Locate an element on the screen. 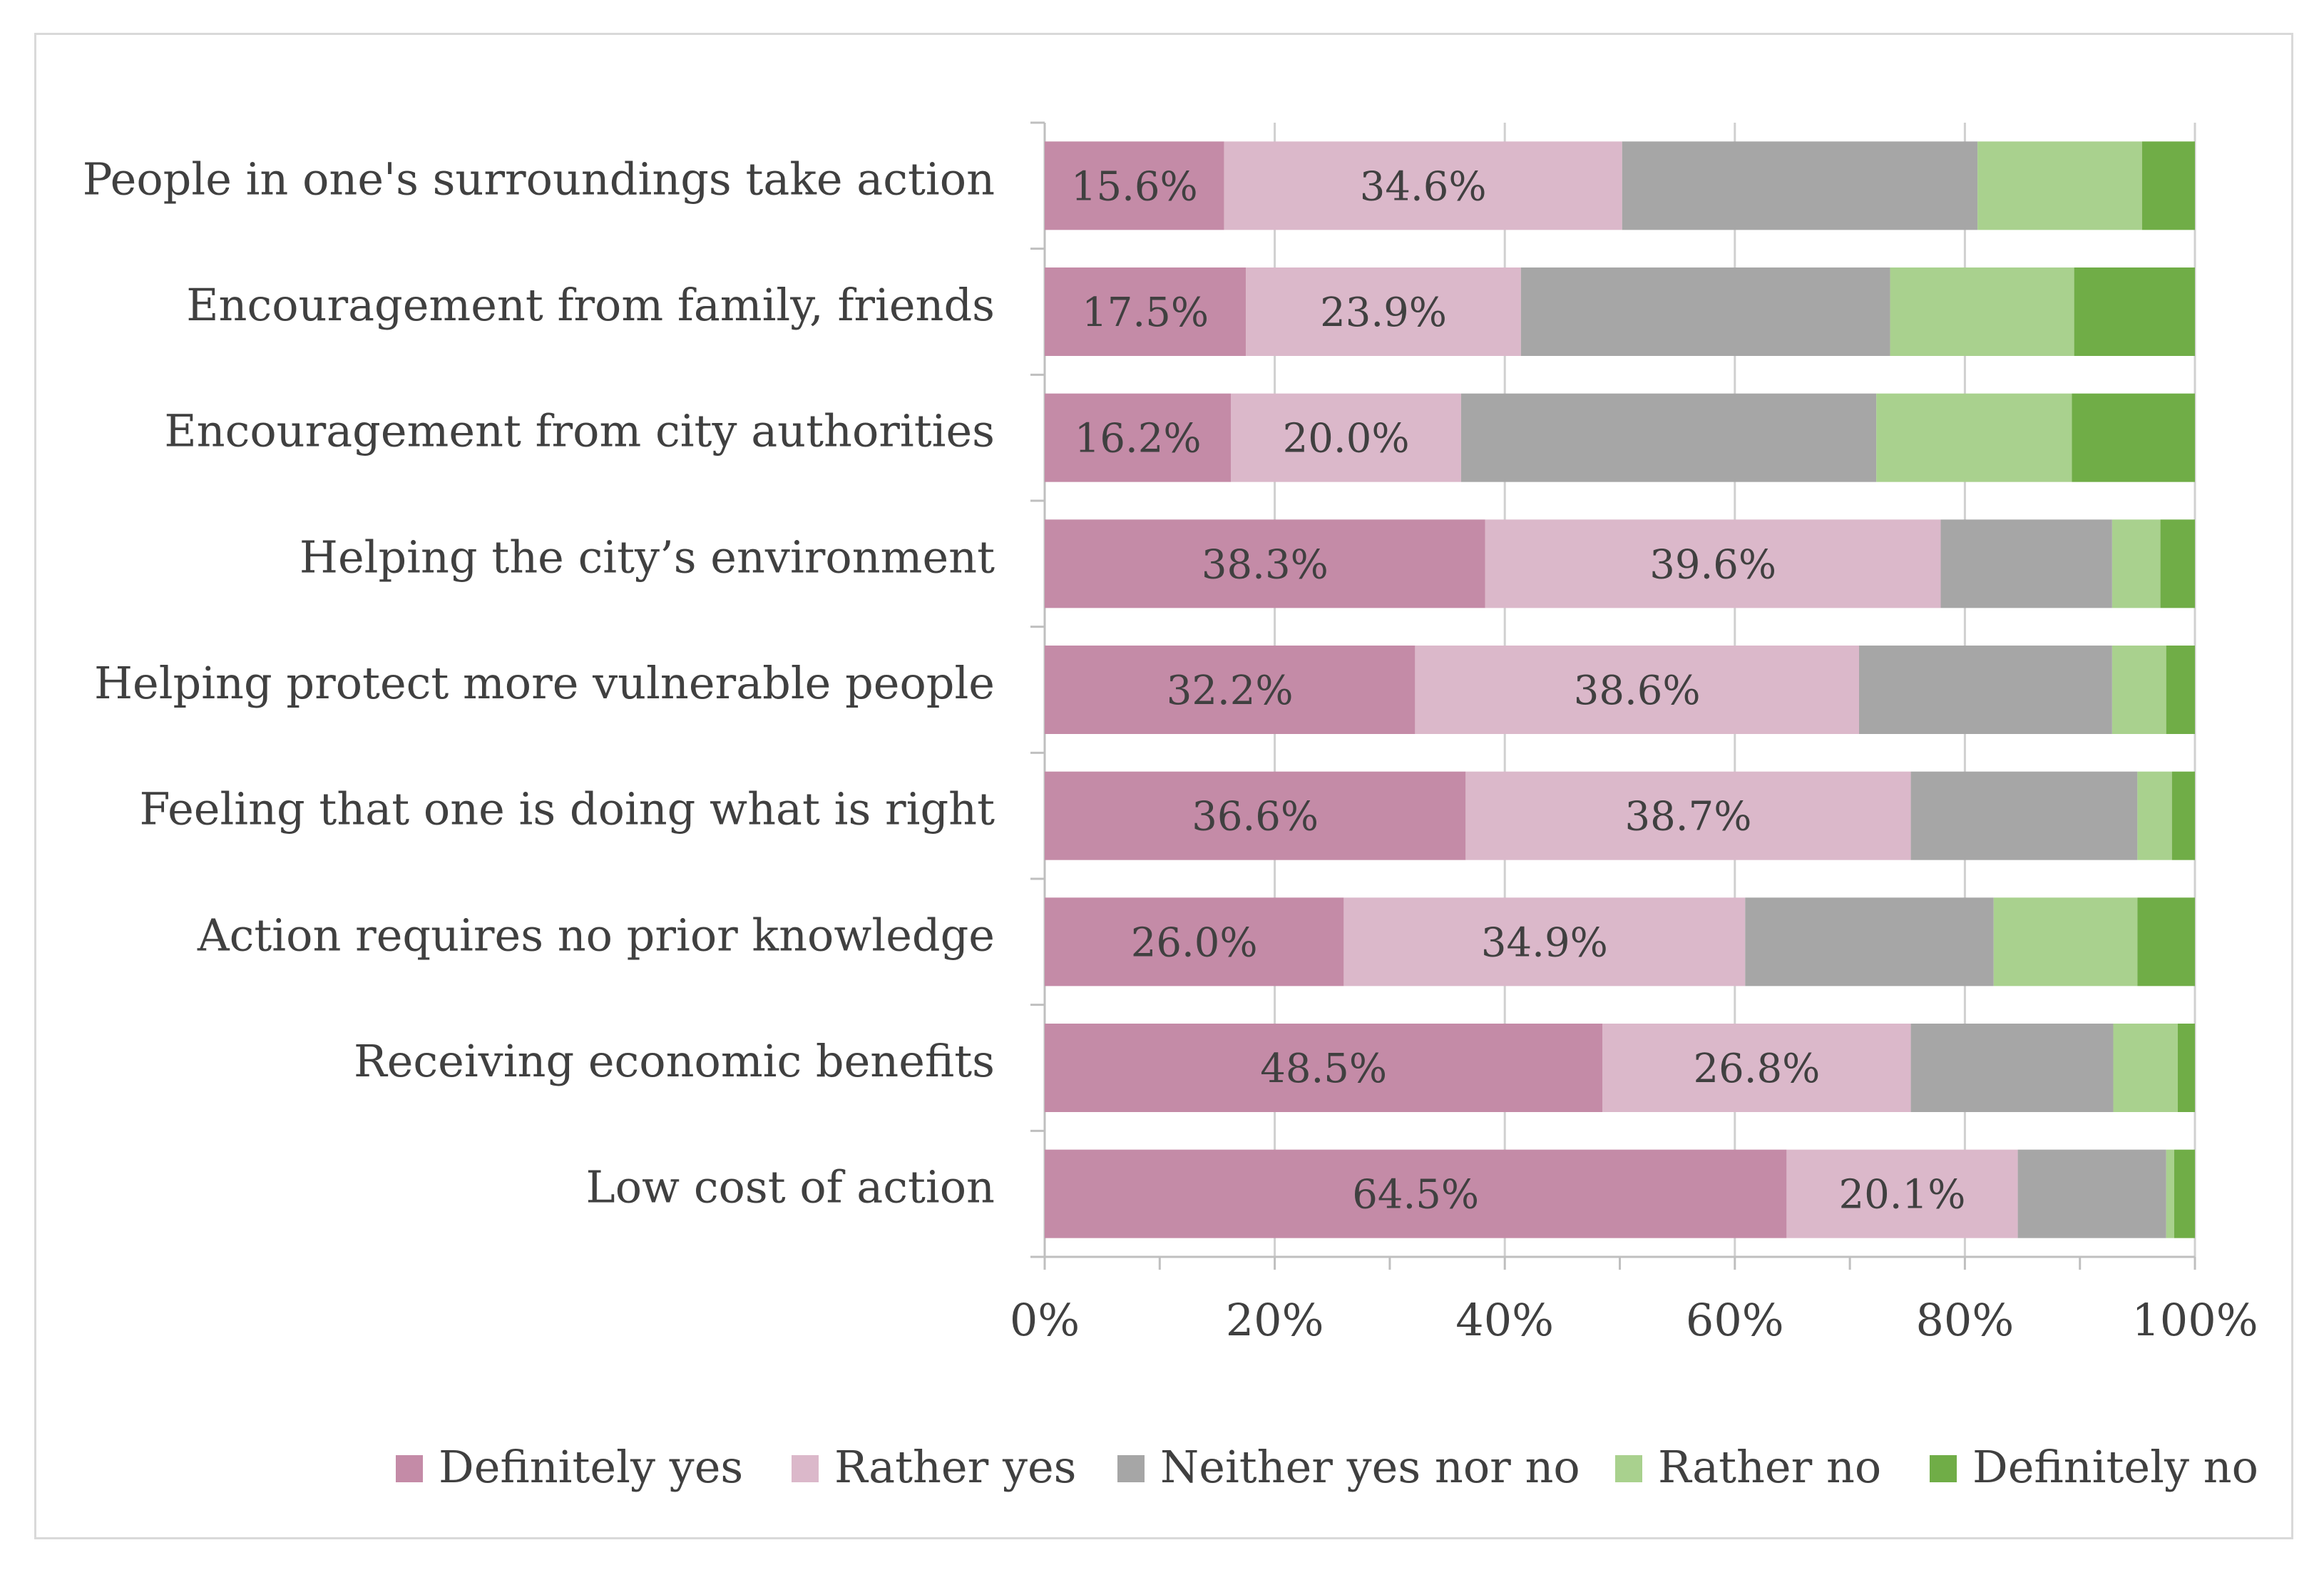  data-label: 38.7% is located at coordinates (1688, 817).